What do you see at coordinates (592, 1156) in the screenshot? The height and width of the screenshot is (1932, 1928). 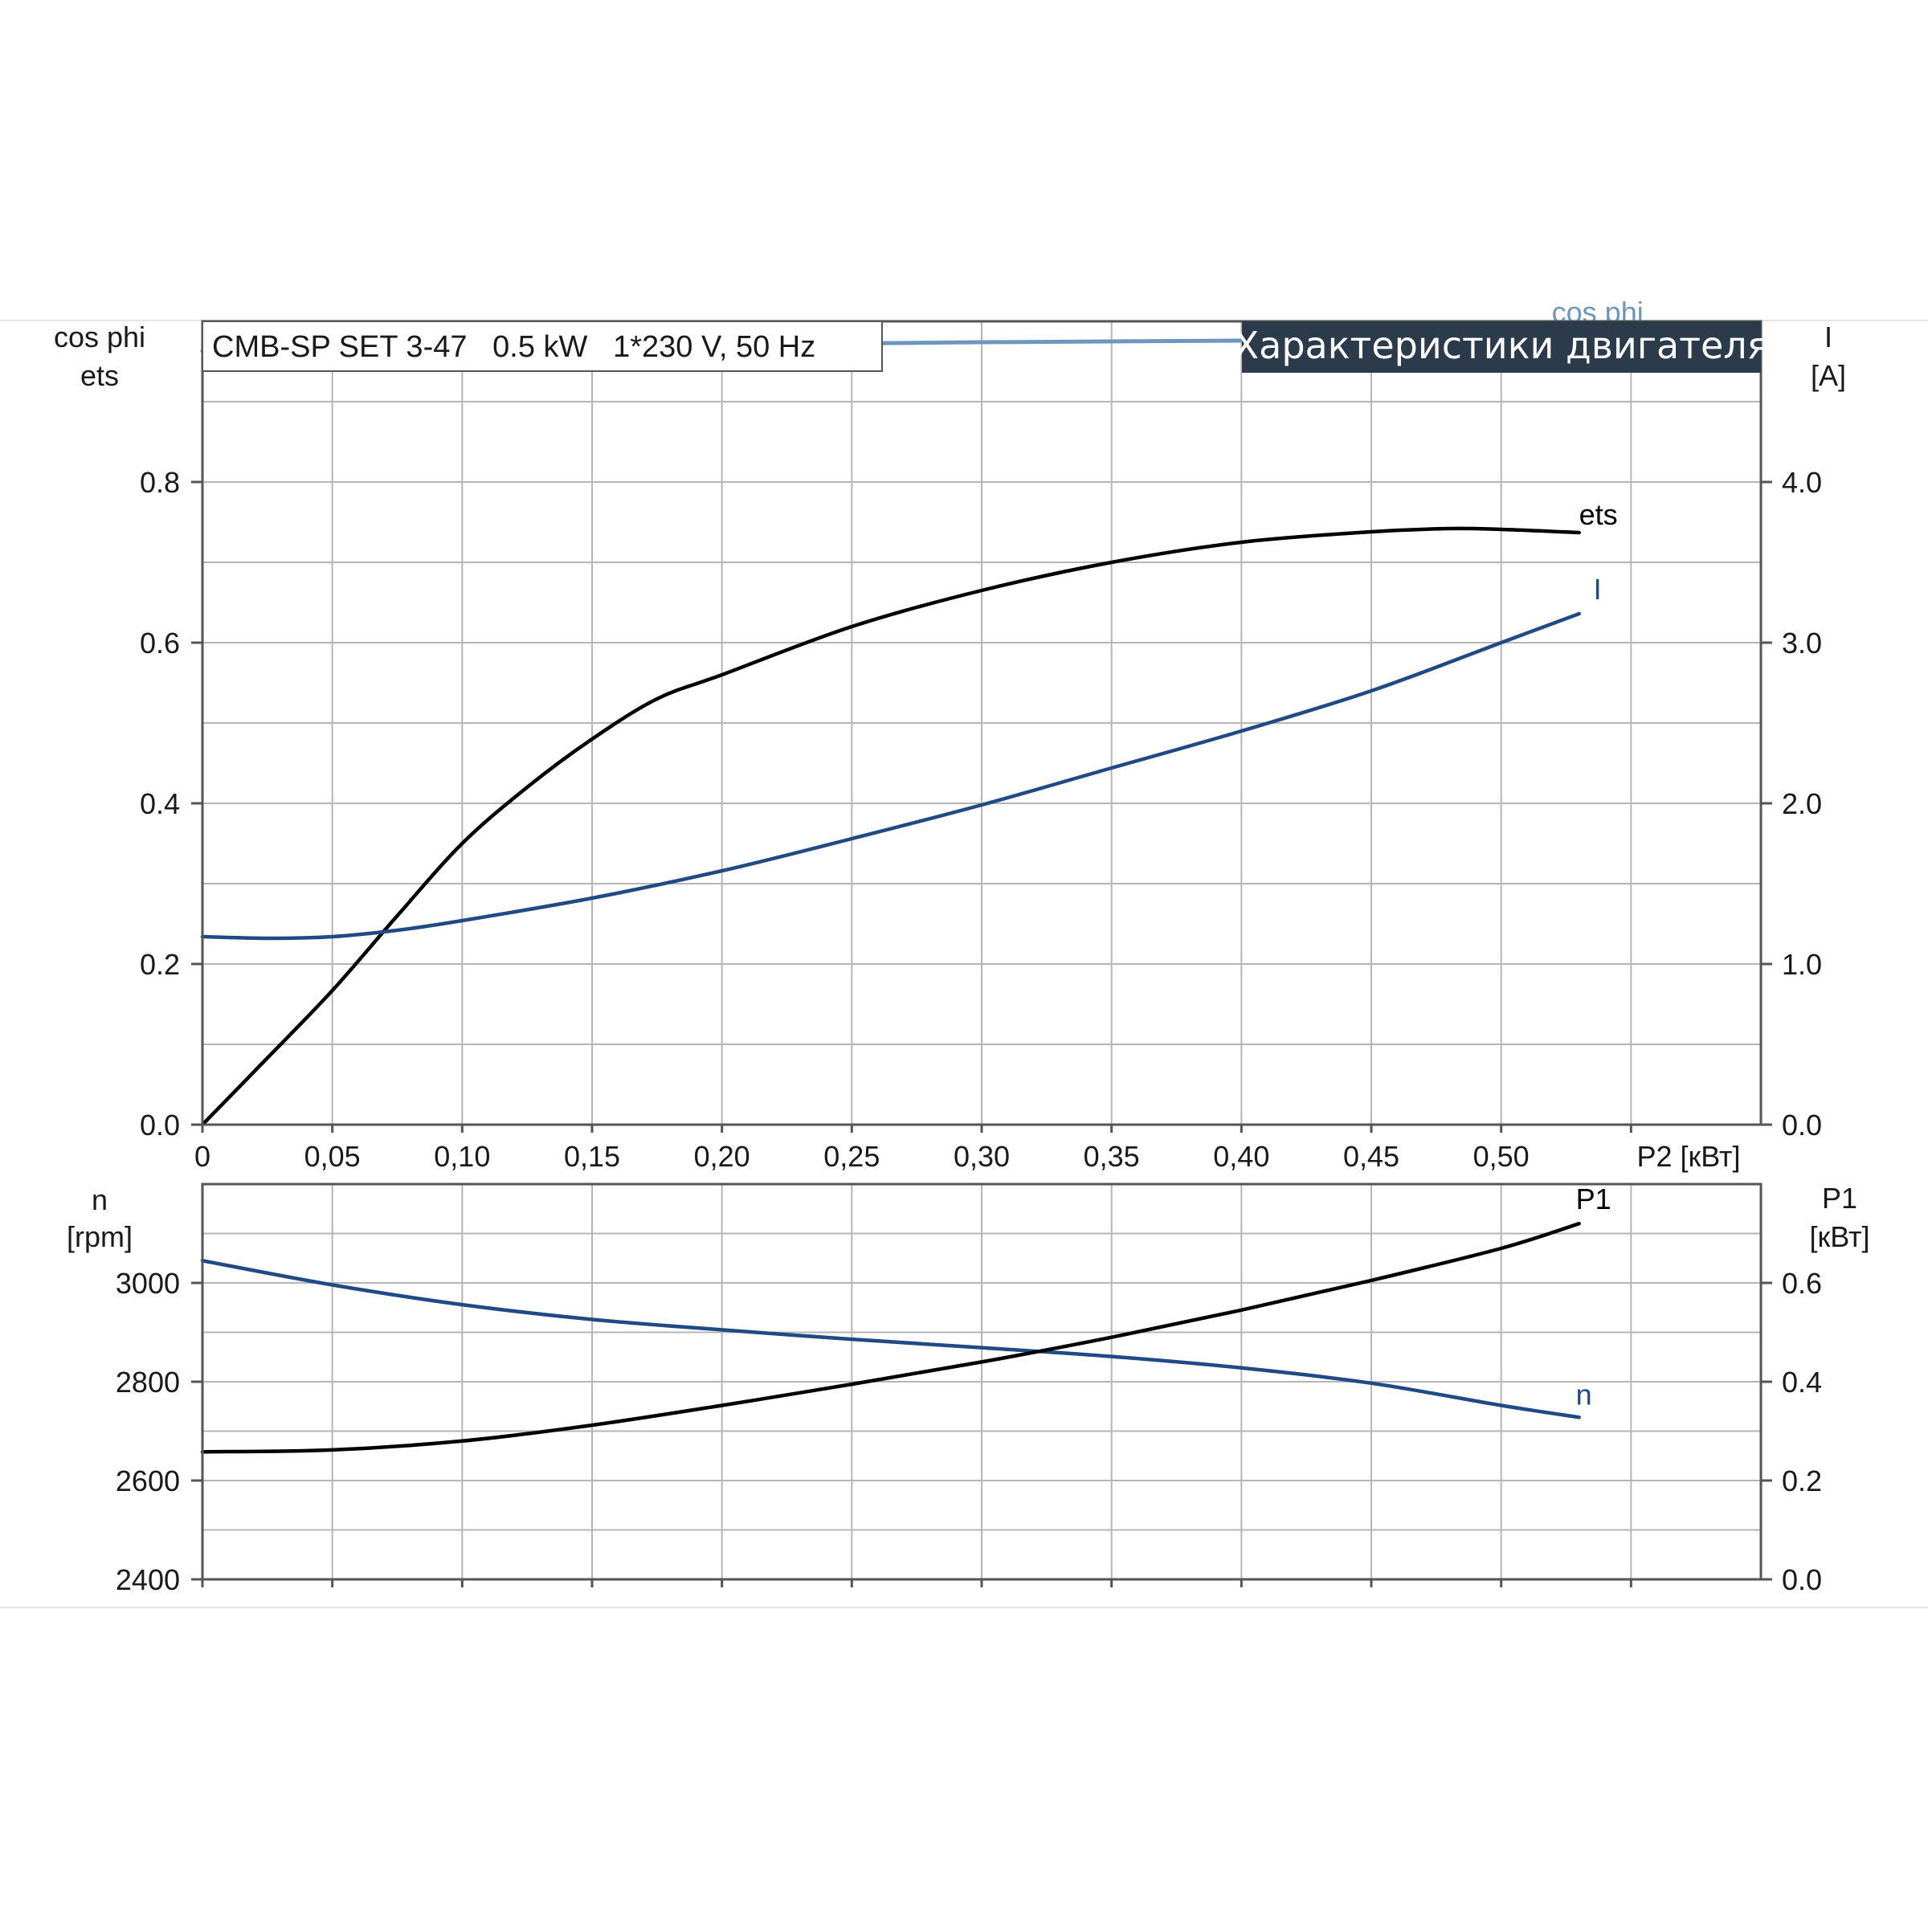 I see `x-tick-label: 0,15` at bounding box center [592, 1156].